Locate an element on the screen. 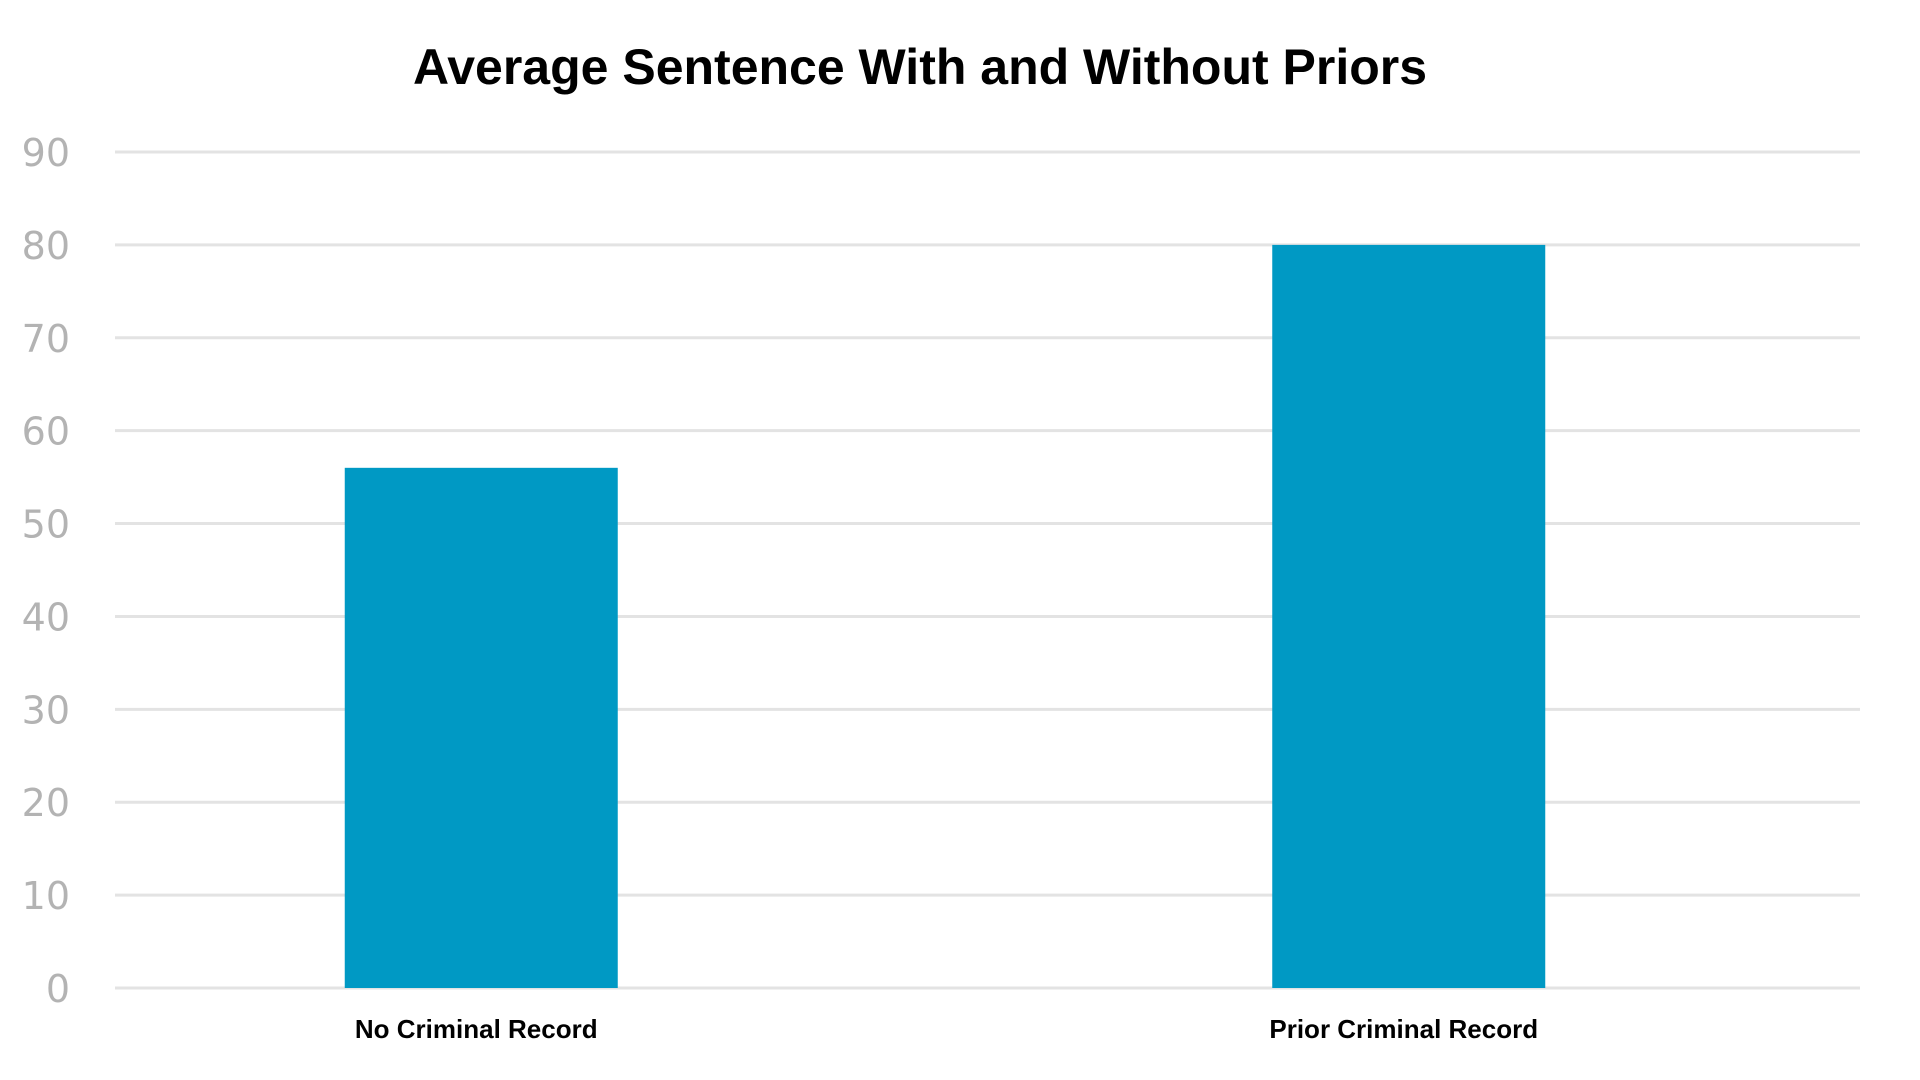  y-tick-label: 60 is located at coordinates (46, 432).